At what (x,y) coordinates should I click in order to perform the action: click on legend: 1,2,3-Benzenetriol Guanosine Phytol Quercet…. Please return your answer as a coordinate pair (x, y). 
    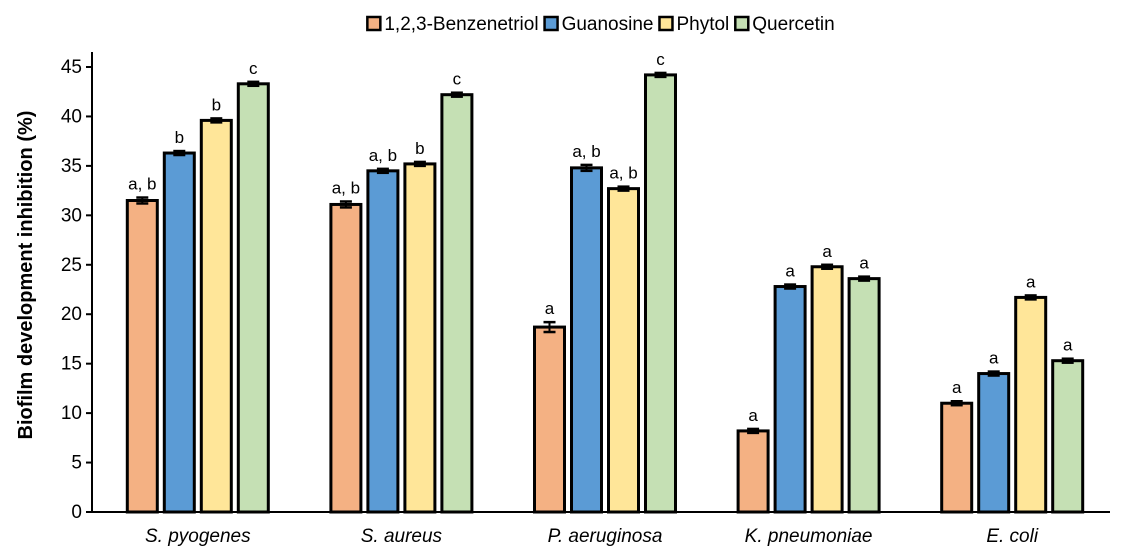
    Looking at the image, I should click on (600, 24).